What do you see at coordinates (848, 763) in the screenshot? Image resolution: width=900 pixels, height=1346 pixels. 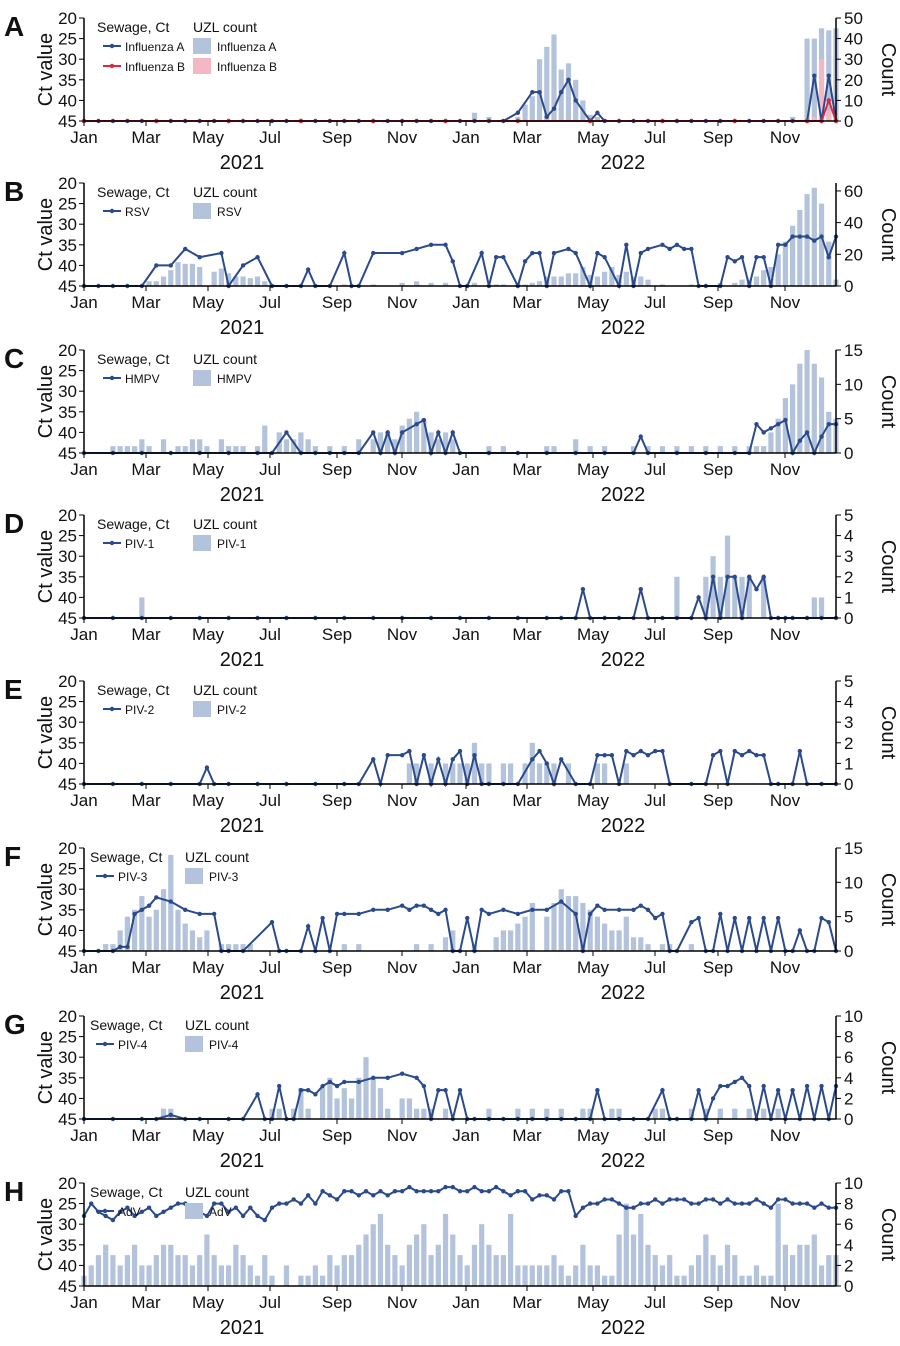 I see `right-tick-label: 1` at bounding box center [848, 763].